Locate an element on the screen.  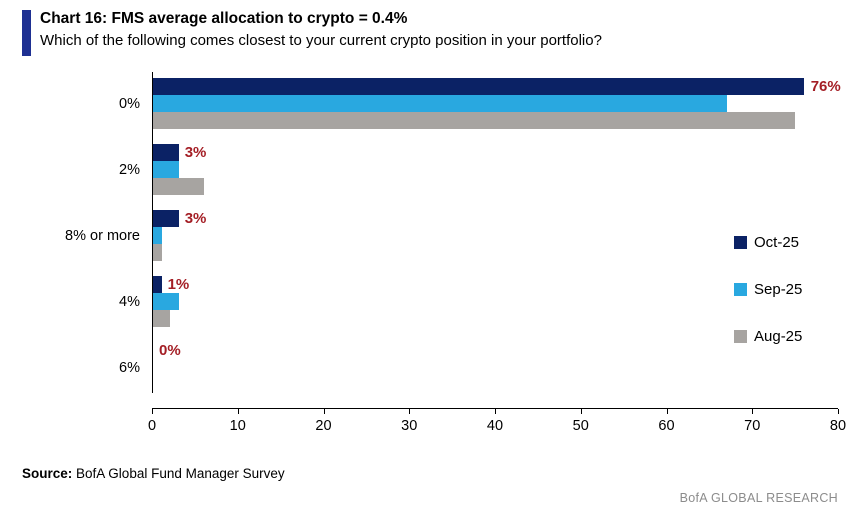
category-label: 4% is located at coordinates (129, 301).